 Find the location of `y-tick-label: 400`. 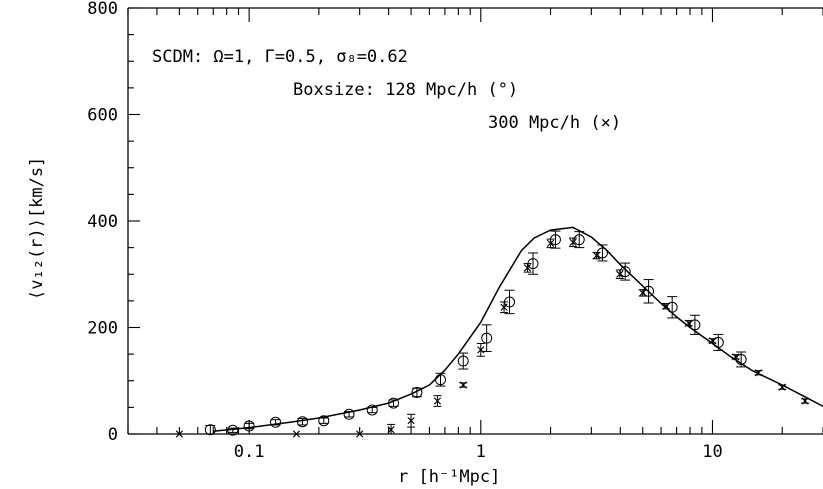

y-tick-label: 400 is located at coordinates (102, 222).